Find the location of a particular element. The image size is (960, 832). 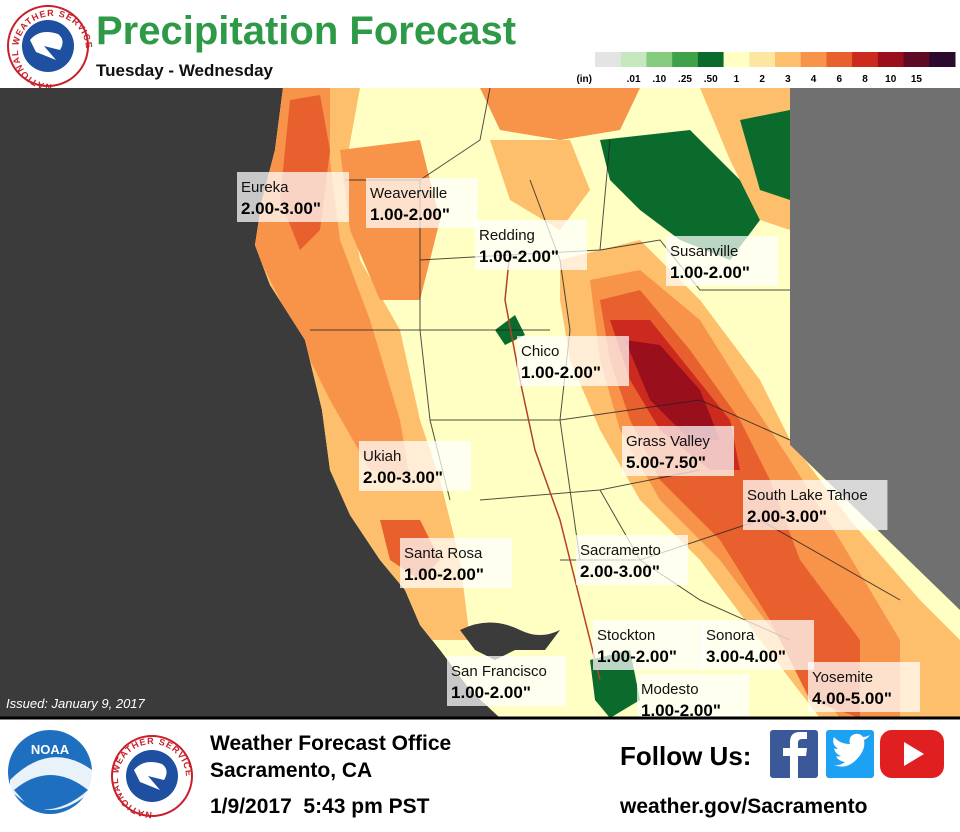

twitter-icon is located at coordinates (850, 754).